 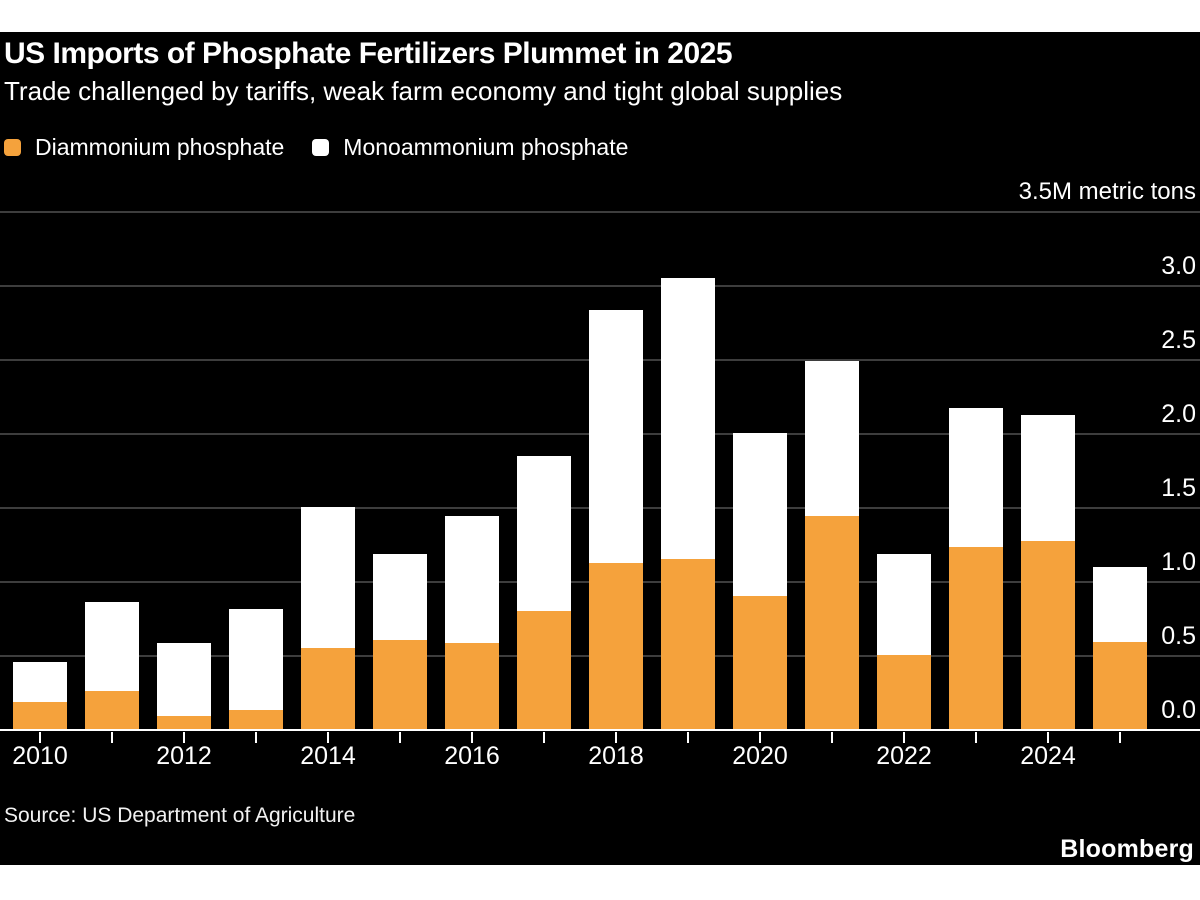 I want to click on x-tick-2020, so click(x=760, y=737).